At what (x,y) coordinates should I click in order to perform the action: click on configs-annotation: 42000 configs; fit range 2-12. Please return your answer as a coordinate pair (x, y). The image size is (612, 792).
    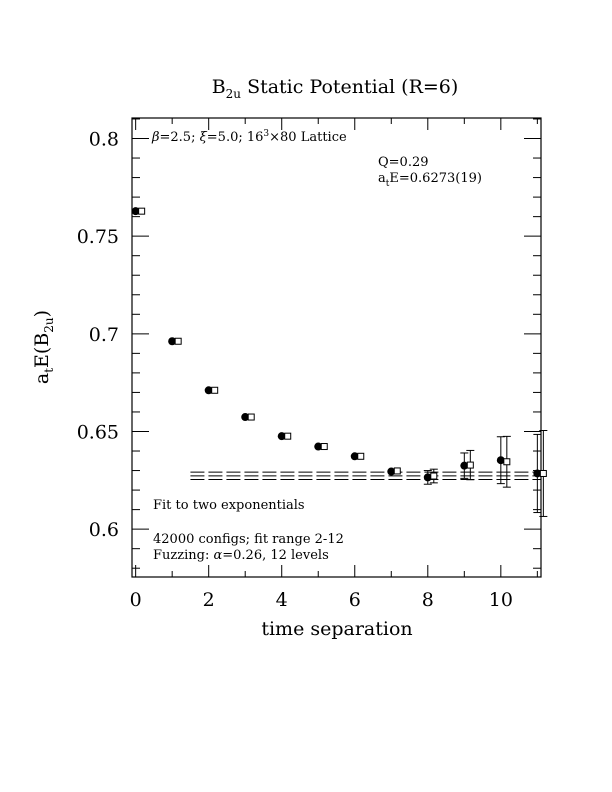
    Looking at the image, I should click on (248, 539).